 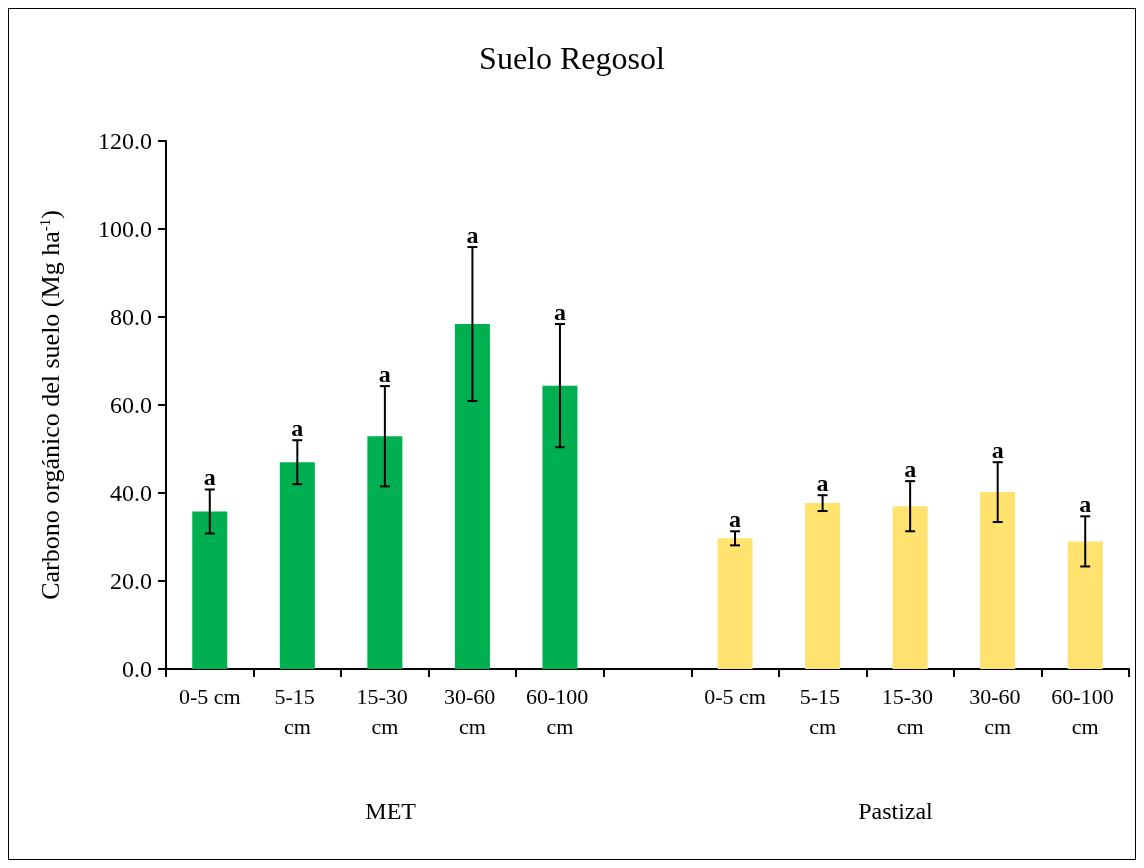 What do you see at coordinates (125, 229) in the screenshot?
I see `y-tick-label: 100.0` at bounding box center [125, 229].